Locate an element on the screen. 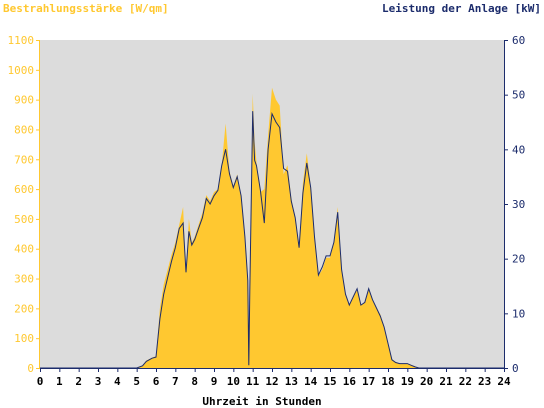 This screenshot has height=408, width=544. x-tick-label: 24 is located at coordinates (504, 381).